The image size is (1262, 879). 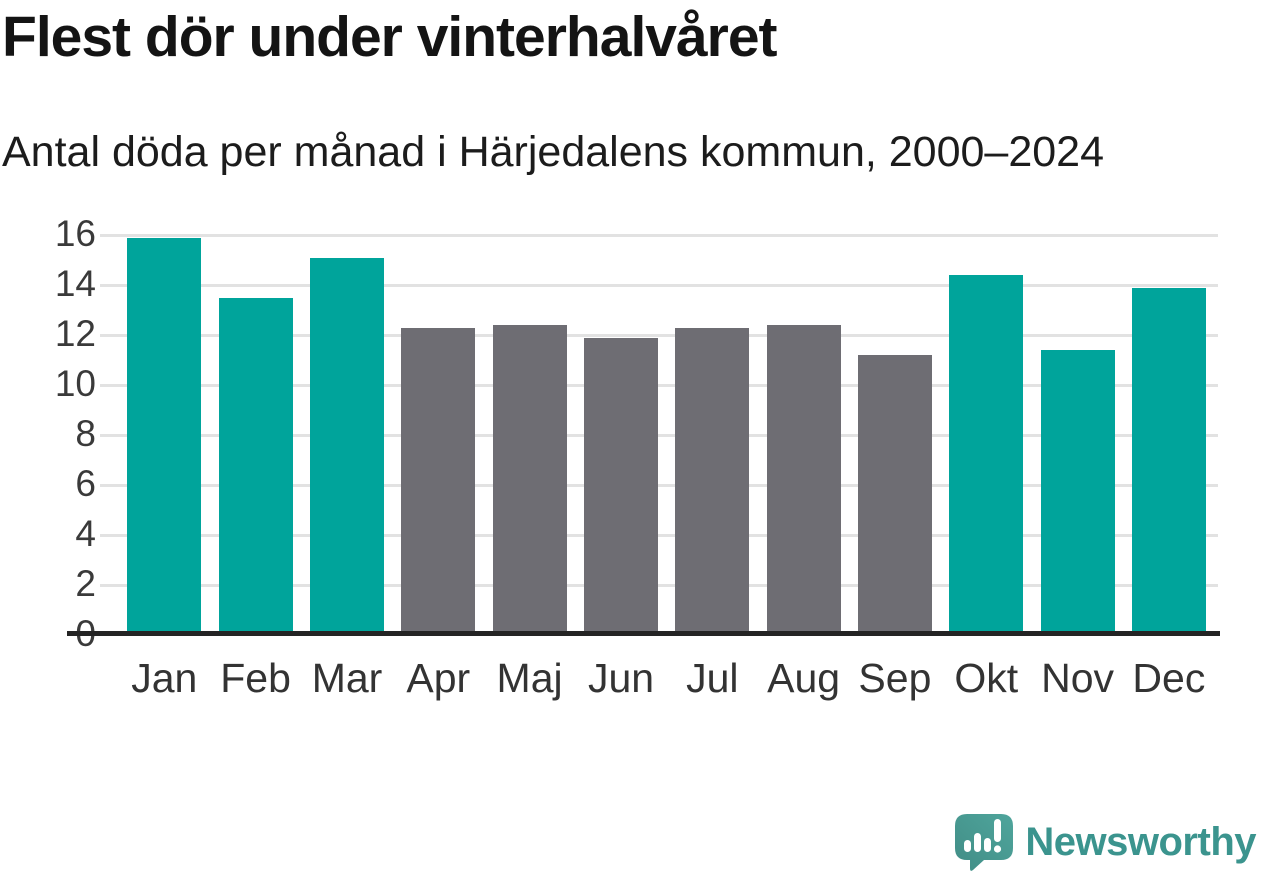 I want to click on x-axis-label-jun: Jun, so click(x=621, y=678).